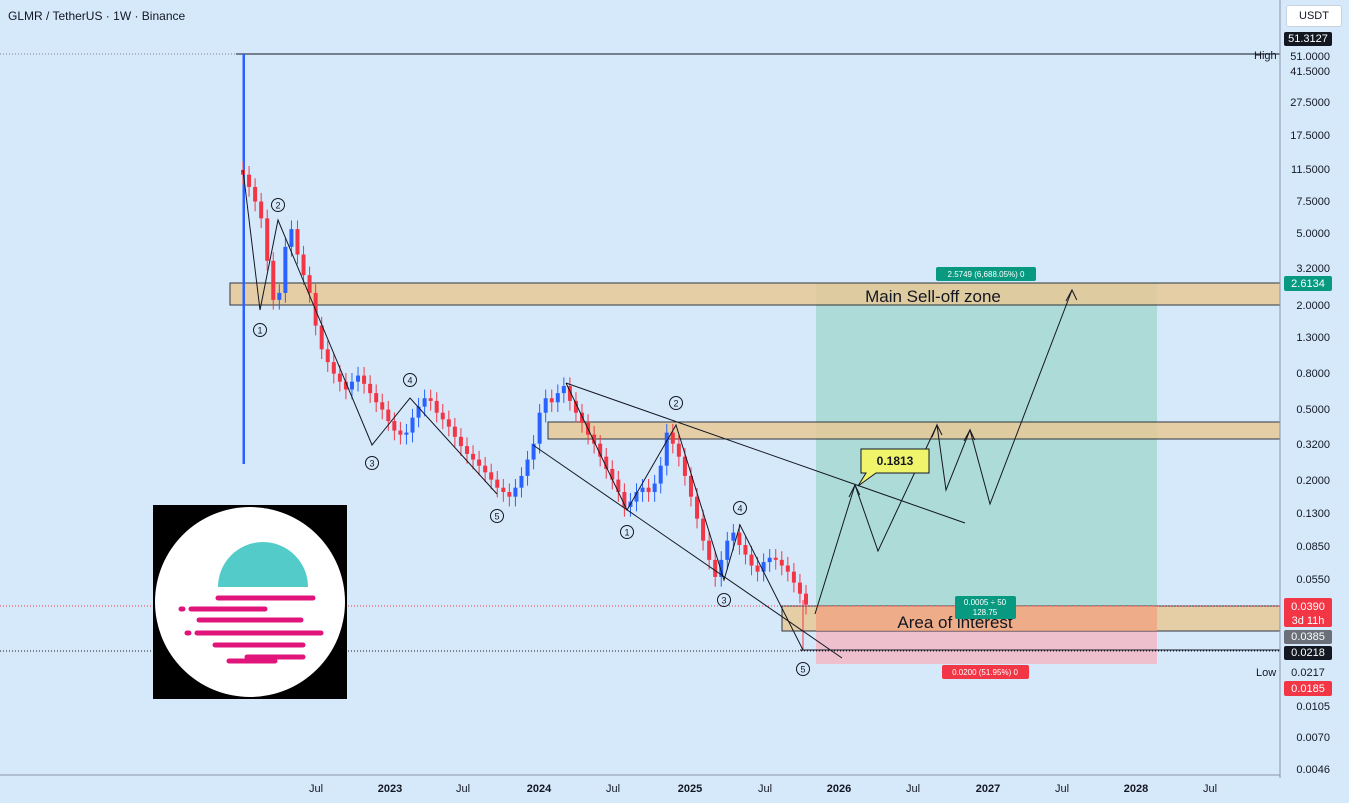 The width and height of the screenshot is (1349, 803). I want to click on time-tick-label: 2024, so click(539, 789).